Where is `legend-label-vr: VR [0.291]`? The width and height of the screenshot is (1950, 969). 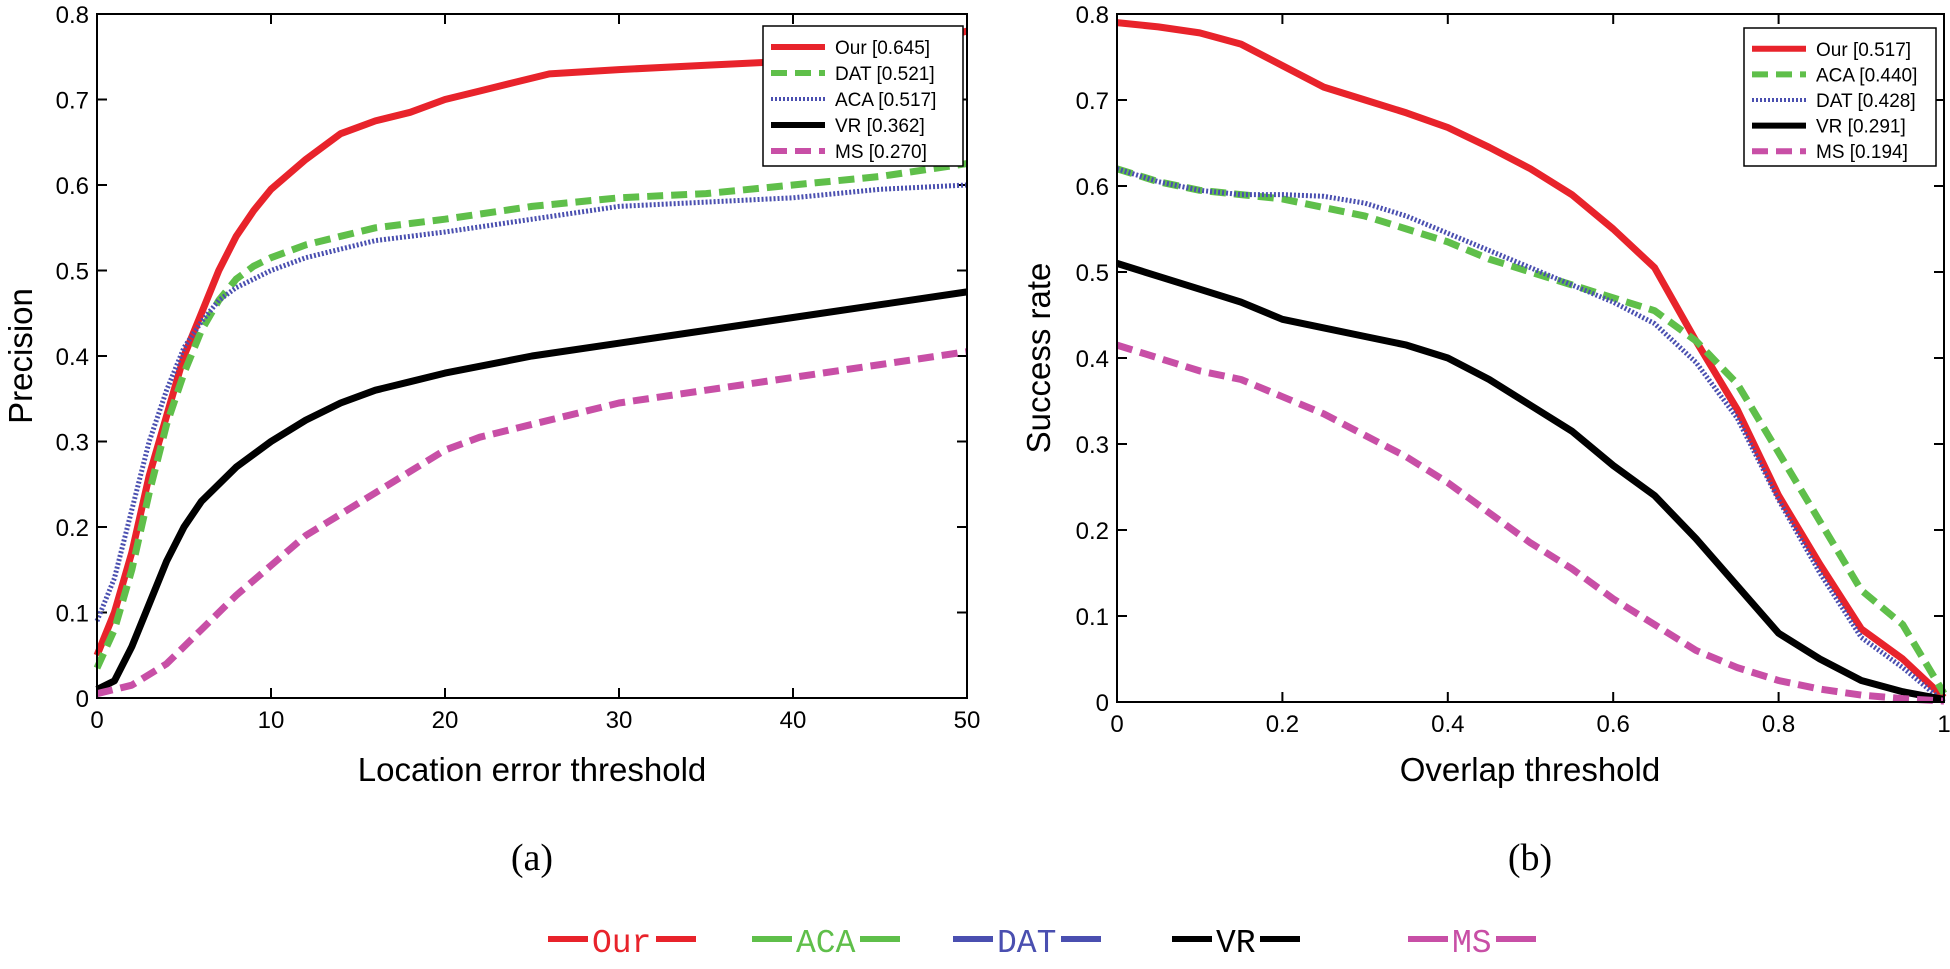
legend-label-vr: VR [0.291] is located at coordinates (1861, 127).